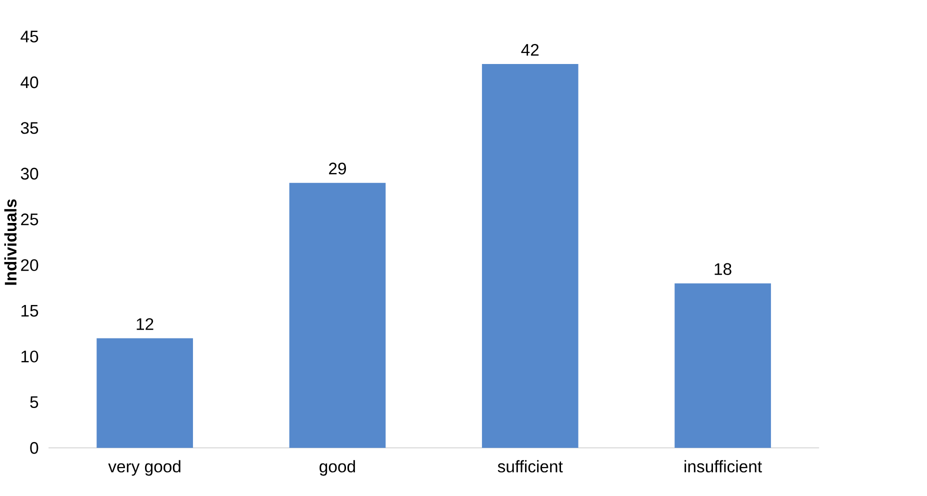 The width and height of the screenshot is (927, 496). Describe the element at coordinates (530, 466) in the screenshot. I see `x-tick-label: sufficient` at that location.